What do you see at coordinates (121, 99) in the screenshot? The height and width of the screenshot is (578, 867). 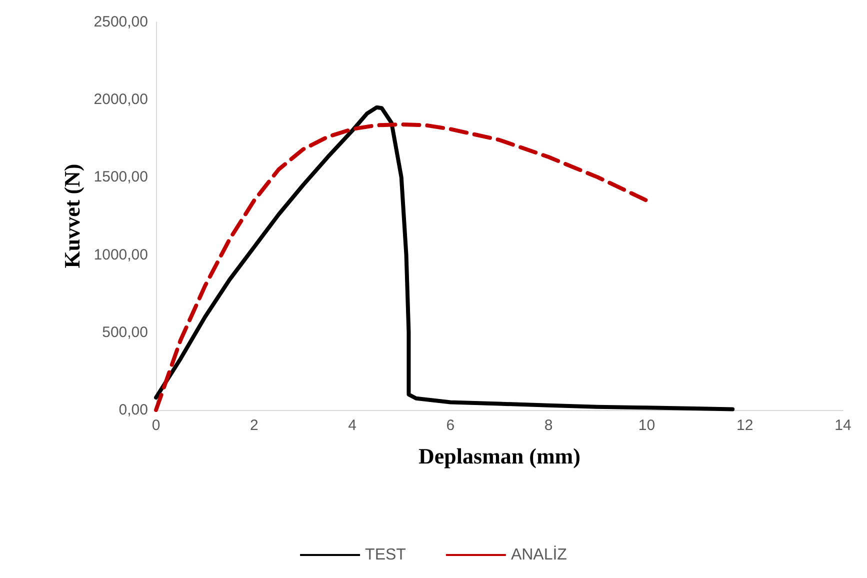 I see `y-tick-label: 2000,00` at bounding box center [121, 99].